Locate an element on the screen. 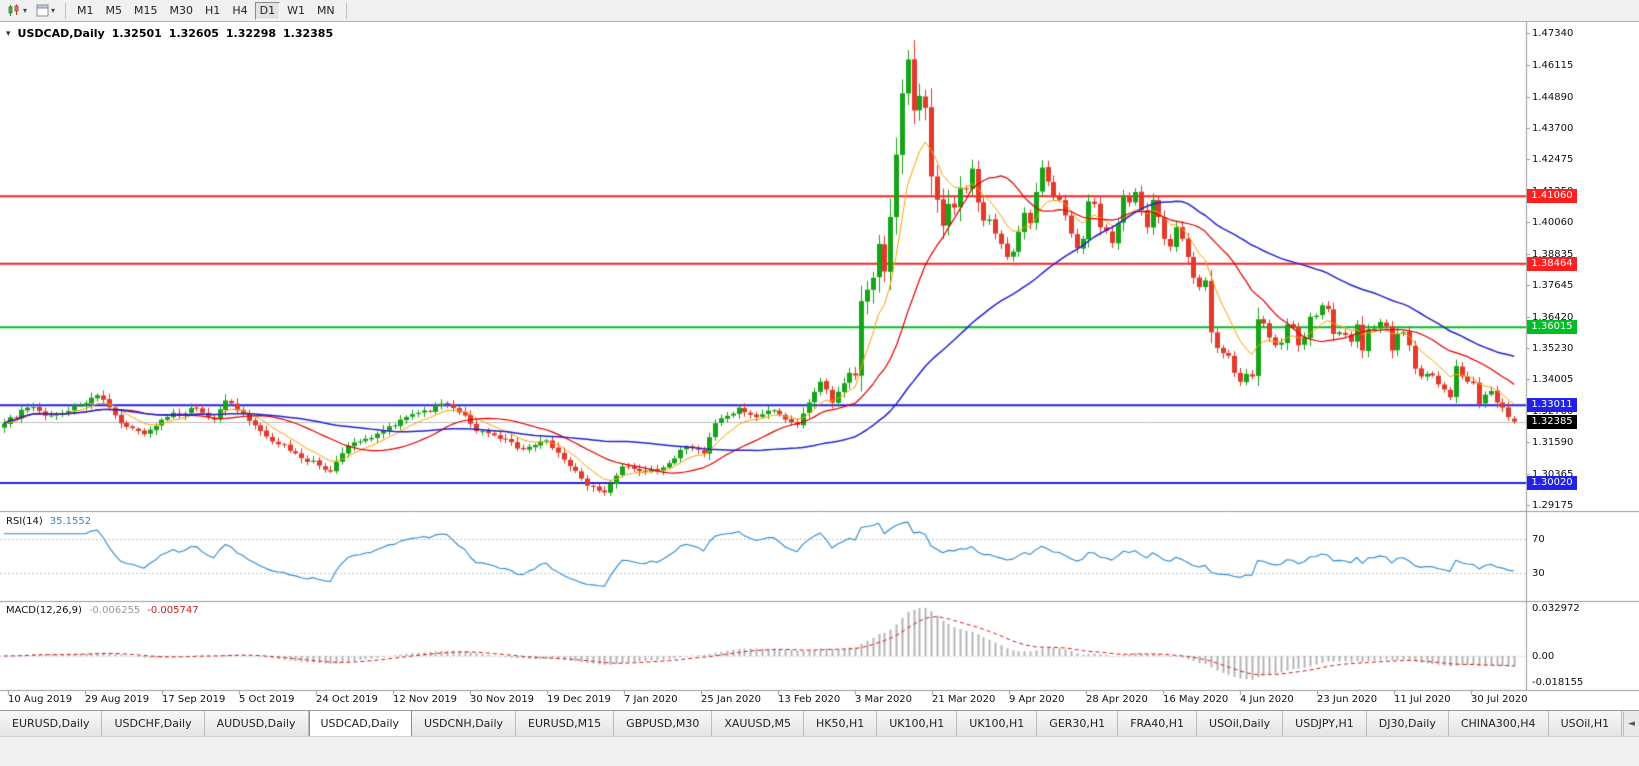 Image resolution: width=1639 pixels, height=766 pixels. chart-tab-eurusd-m15: EURUSD,M15 is located at coordinates (565, 723).